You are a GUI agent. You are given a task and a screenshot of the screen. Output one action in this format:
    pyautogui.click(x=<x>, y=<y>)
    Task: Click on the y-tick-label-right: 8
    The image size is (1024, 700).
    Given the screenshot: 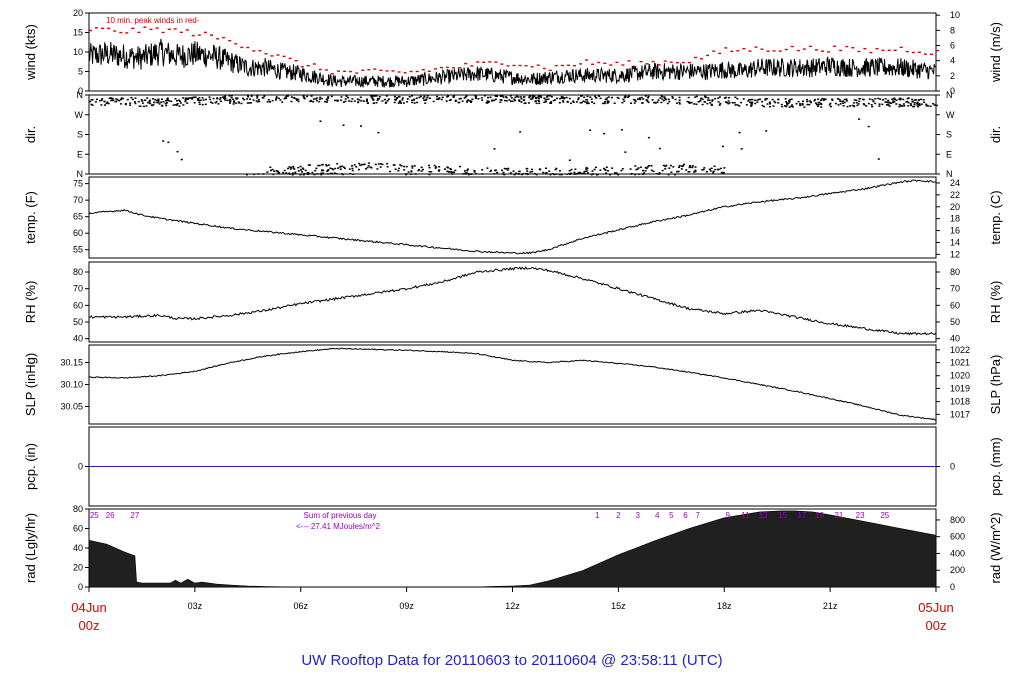 What is the action you would take?
    pyautogui.click(x=952, y=30)
    